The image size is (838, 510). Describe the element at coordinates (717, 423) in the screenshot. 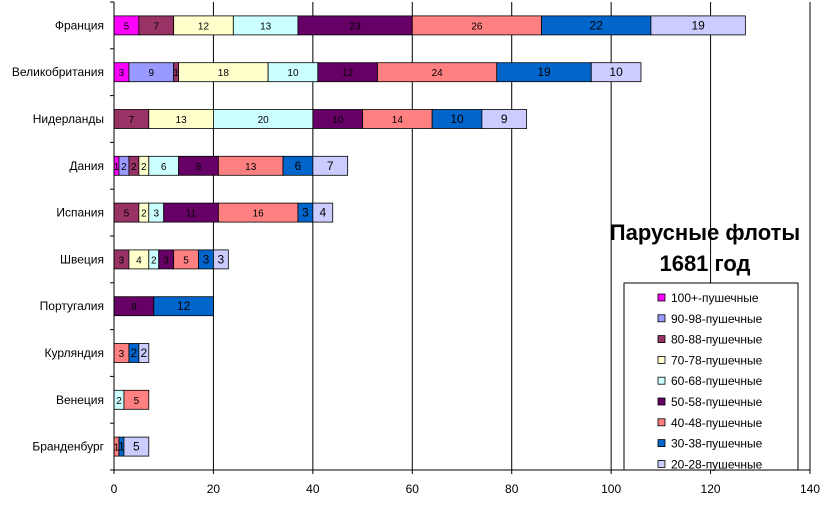

I see `legend-label: 40-48-пушечные` at that location.